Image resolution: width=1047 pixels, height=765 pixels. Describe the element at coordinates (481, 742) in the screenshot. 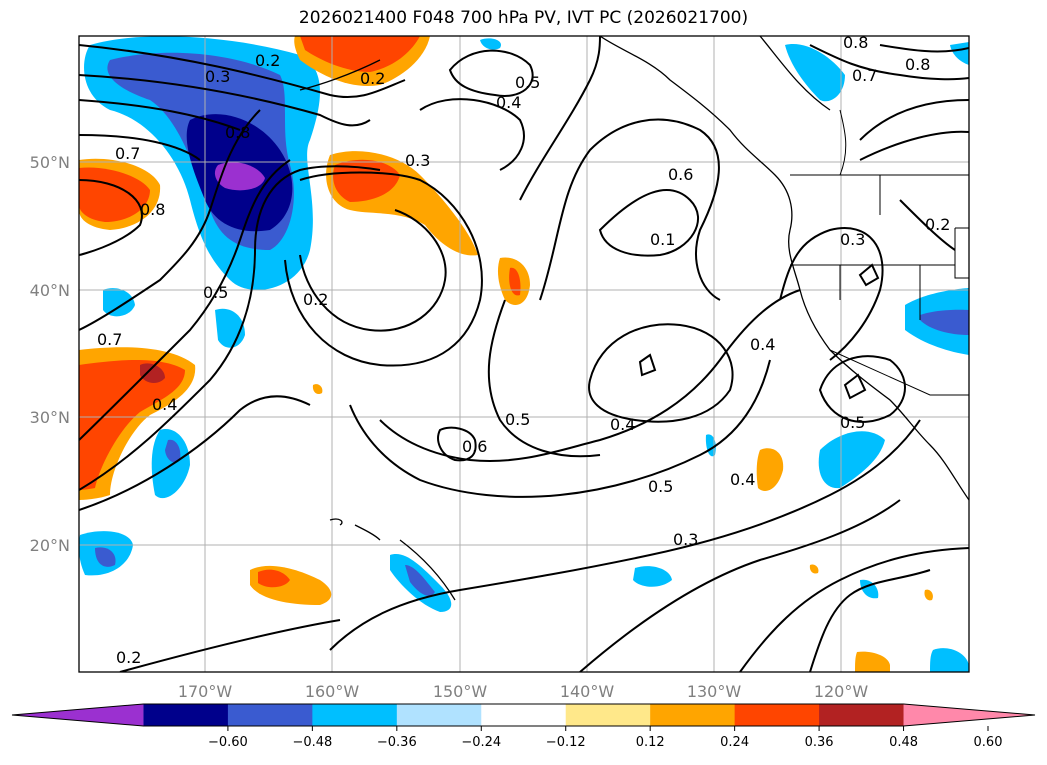

I see `colorbar-tick-label: −0.24` at that location.